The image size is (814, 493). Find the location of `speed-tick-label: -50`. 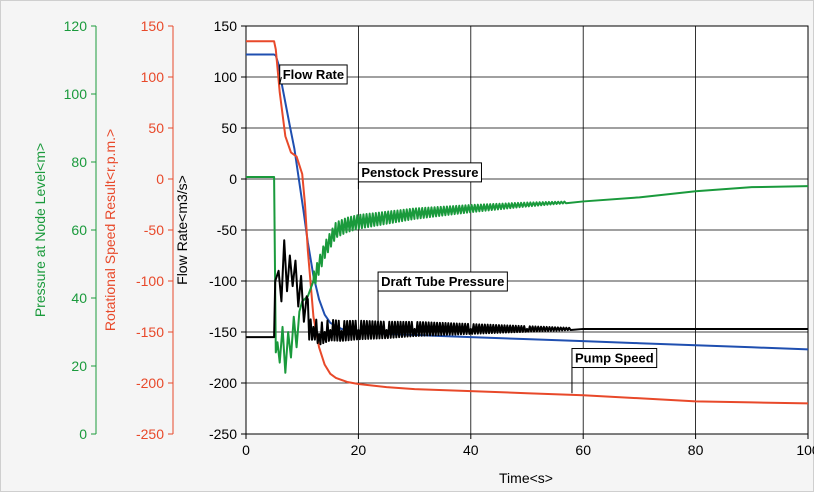

speed-tick-label: -50 is located at coordinates (154, 230).